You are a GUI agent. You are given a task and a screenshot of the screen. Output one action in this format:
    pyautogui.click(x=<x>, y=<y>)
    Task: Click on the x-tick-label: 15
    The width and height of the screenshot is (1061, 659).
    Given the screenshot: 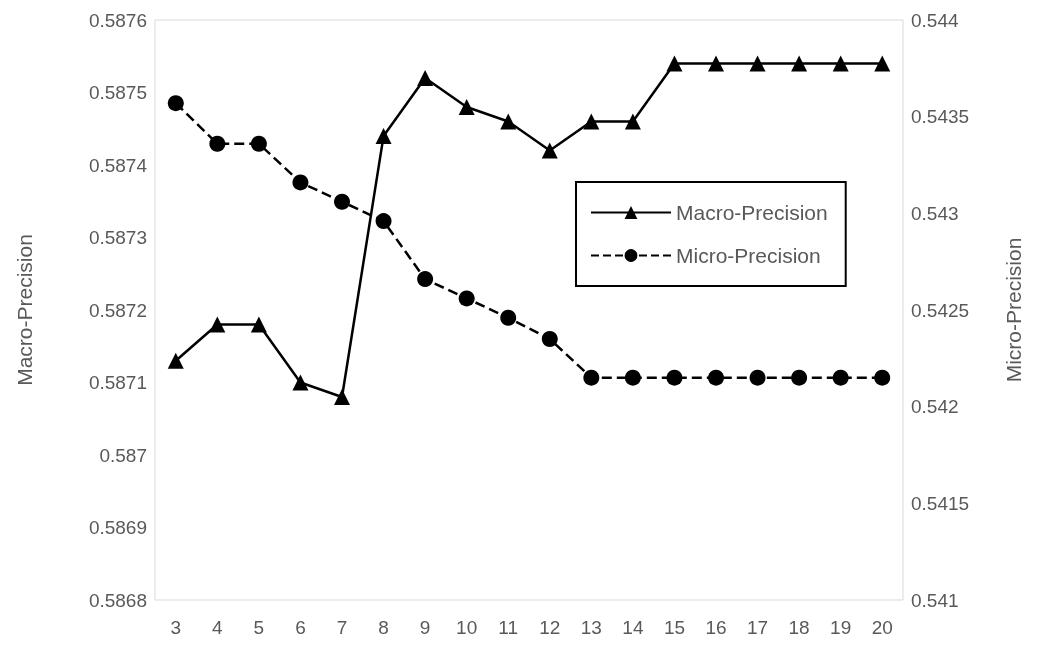 What is the action you would take?
    pyautogui.click(x=674, y=627)
    